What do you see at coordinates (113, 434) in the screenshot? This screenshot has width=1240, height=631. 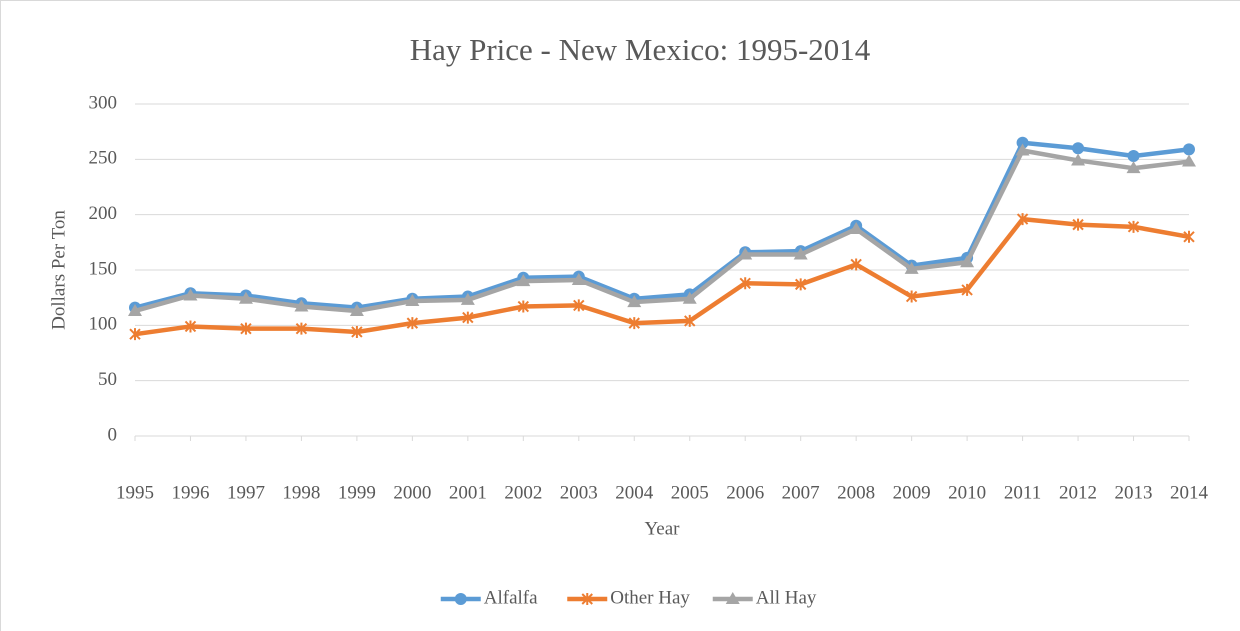 I see `y-tick-label: 0` at bounding box center [113, 434].